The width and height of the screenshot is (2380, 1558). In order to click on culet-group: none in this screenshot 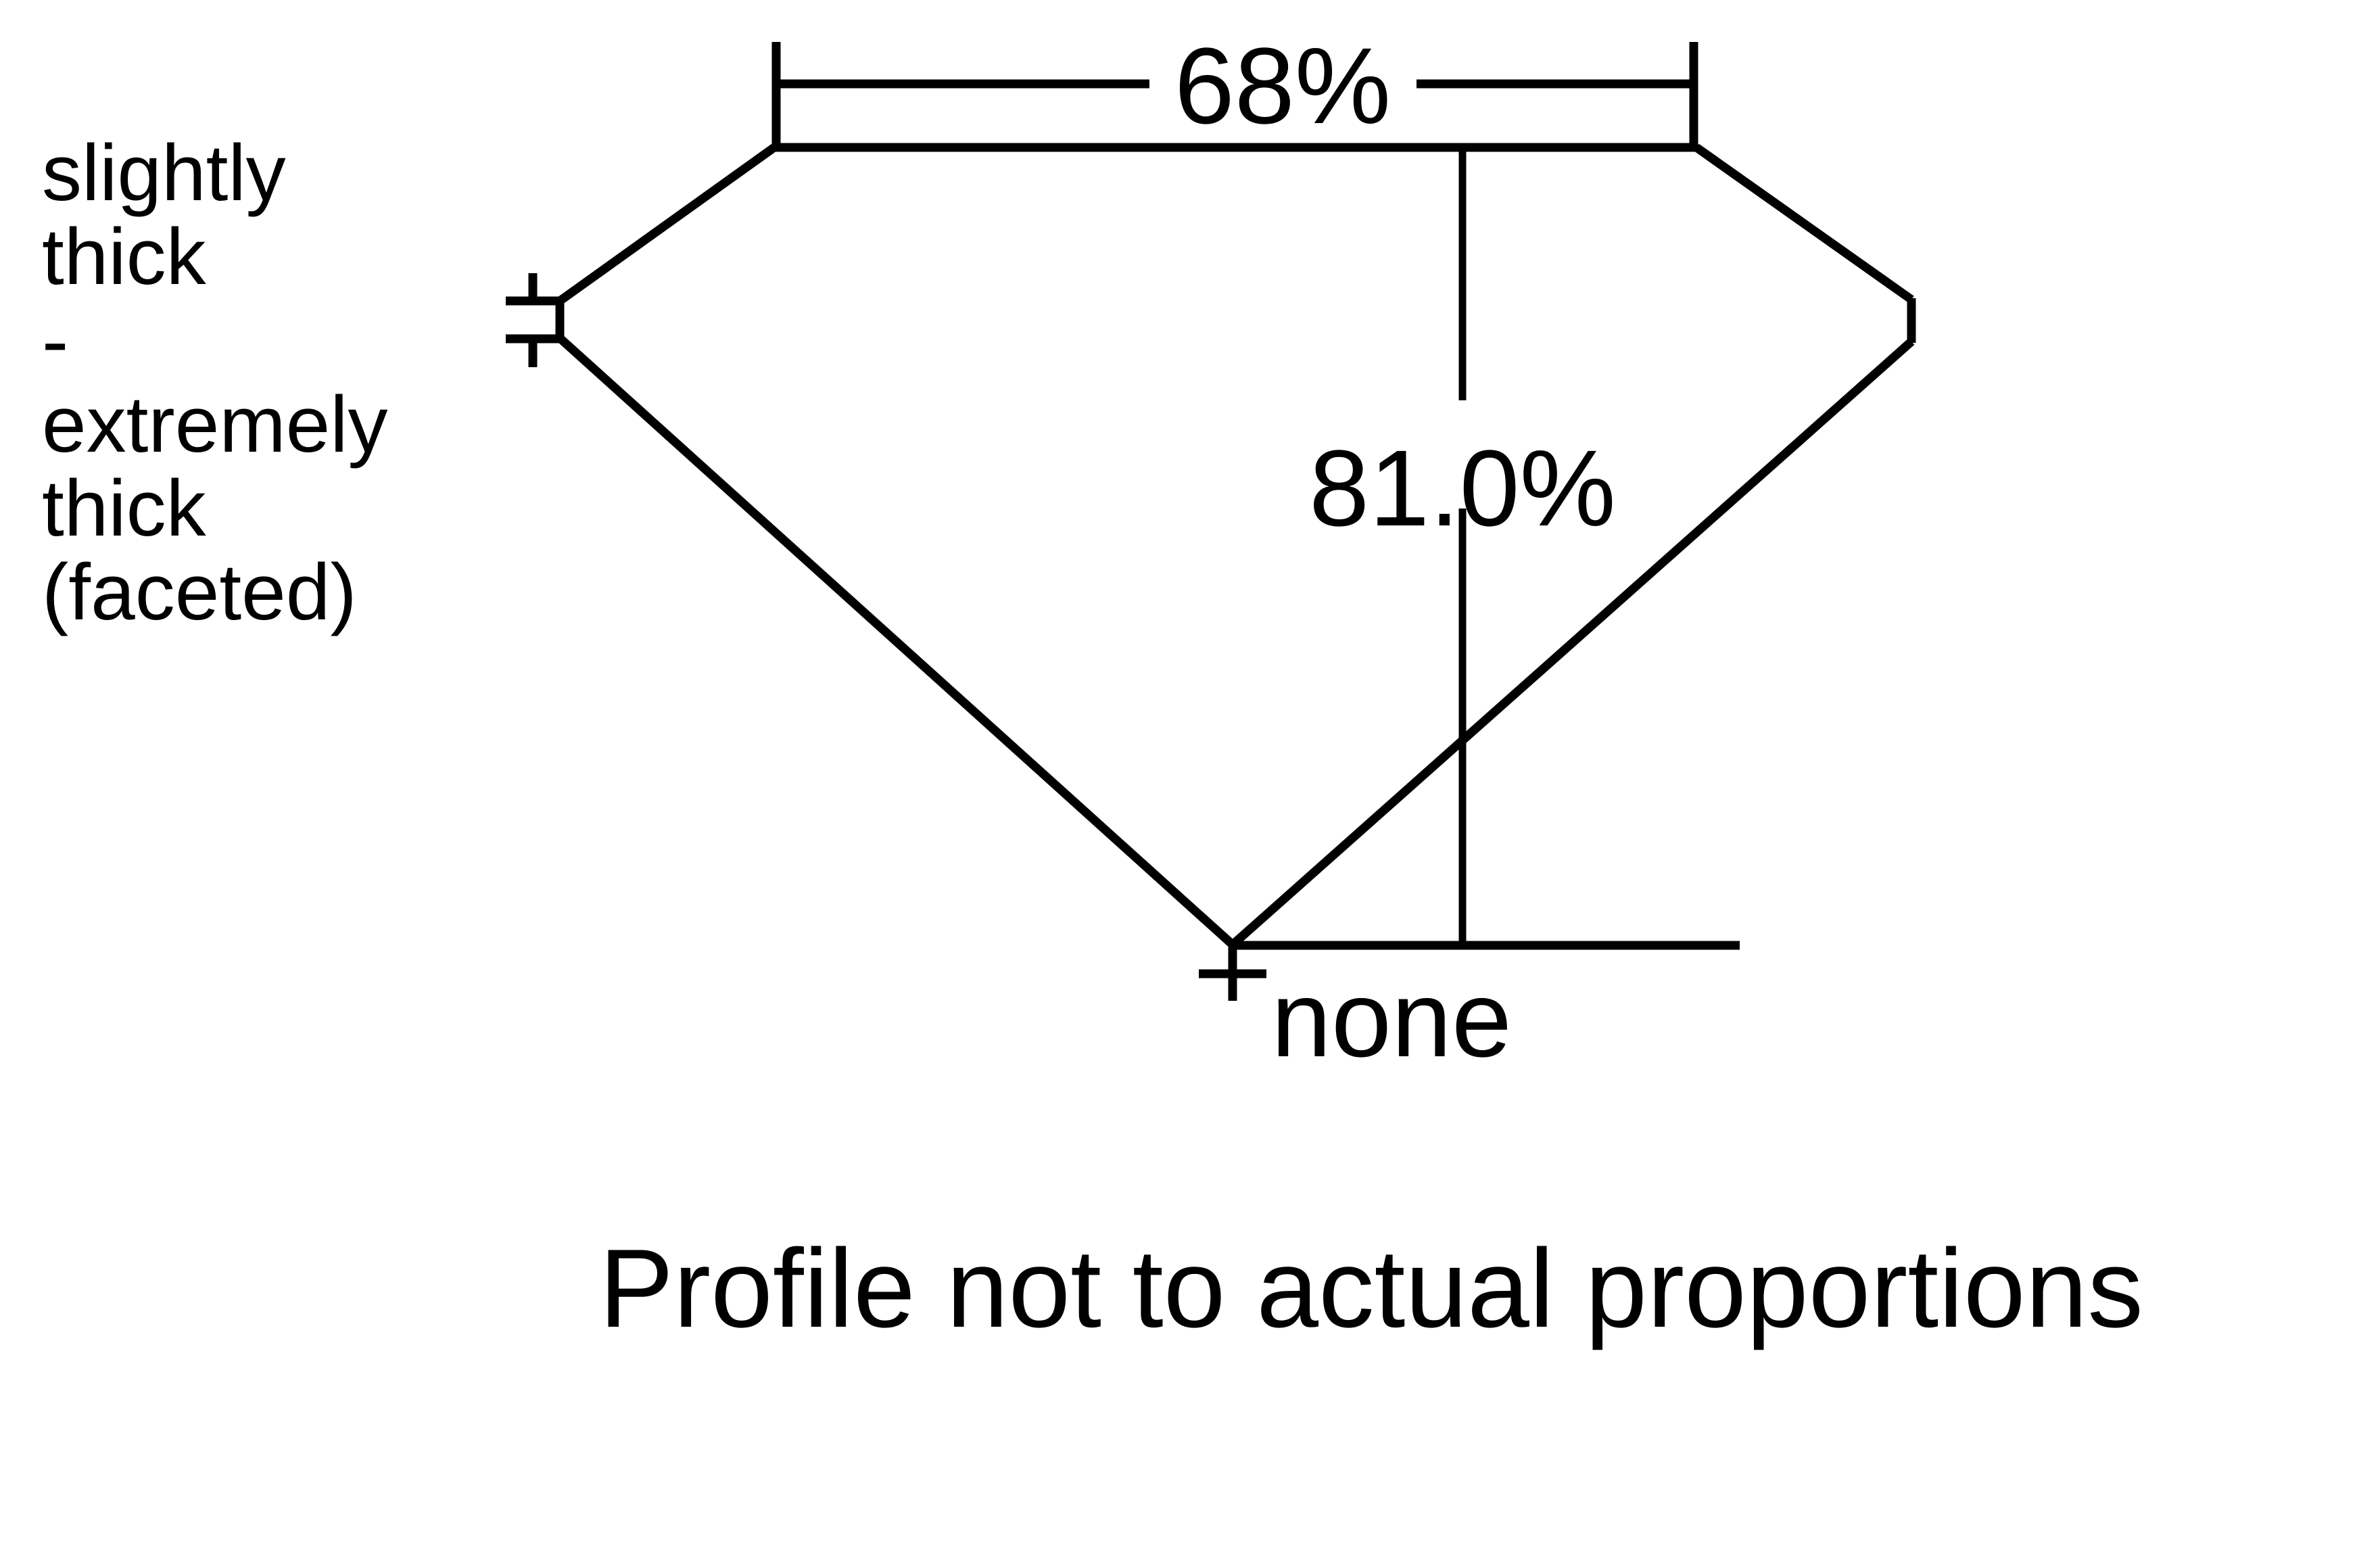, I will do `click(1469, 1010)`.